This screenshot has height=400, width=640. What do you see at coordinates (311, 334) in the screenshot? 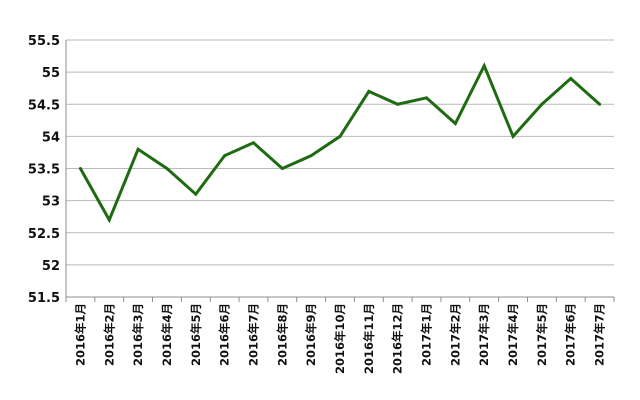
I see `x-tick-label: 2016年9月` at bounding box center [311, 334].